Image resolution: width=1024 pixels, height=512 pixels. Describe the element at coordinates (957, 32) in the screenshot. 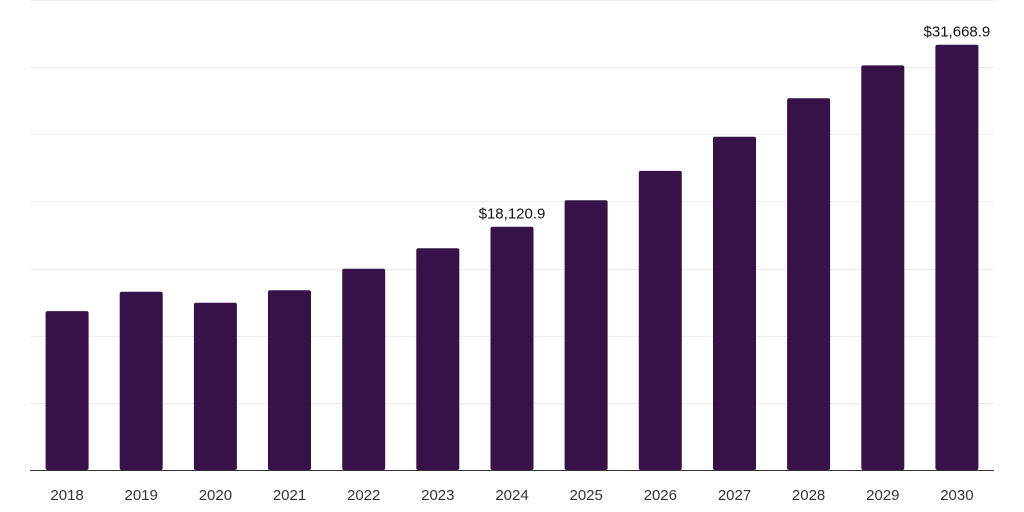

I see `data-label-2030: $31,668.9` at that location.